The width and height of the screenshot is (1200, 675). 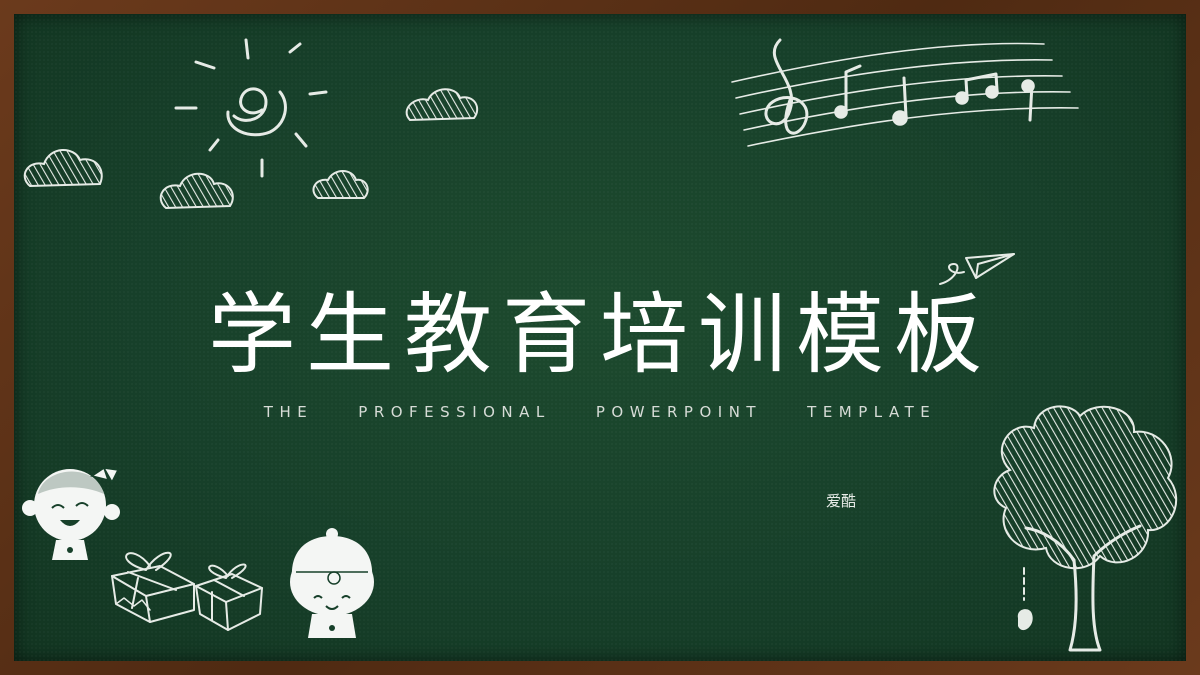 I want to click on slide-author: 爱酷, so click(x=841, y=501).